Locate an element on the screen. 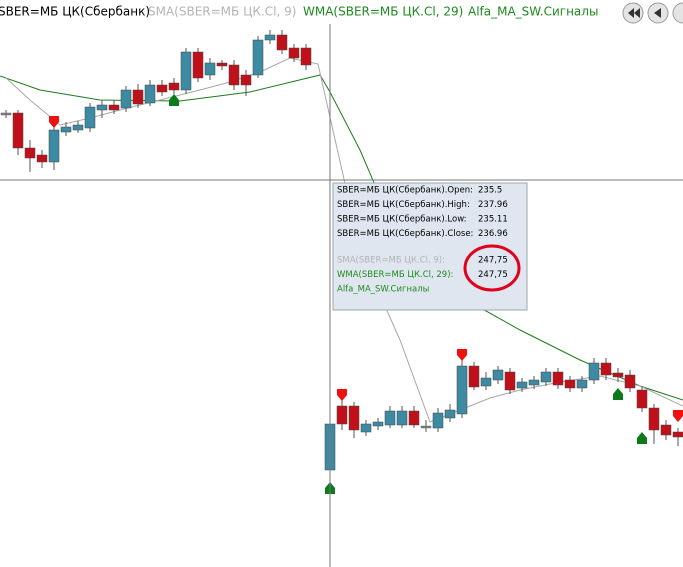  nav-buttons is located at coordinates (652, 13).